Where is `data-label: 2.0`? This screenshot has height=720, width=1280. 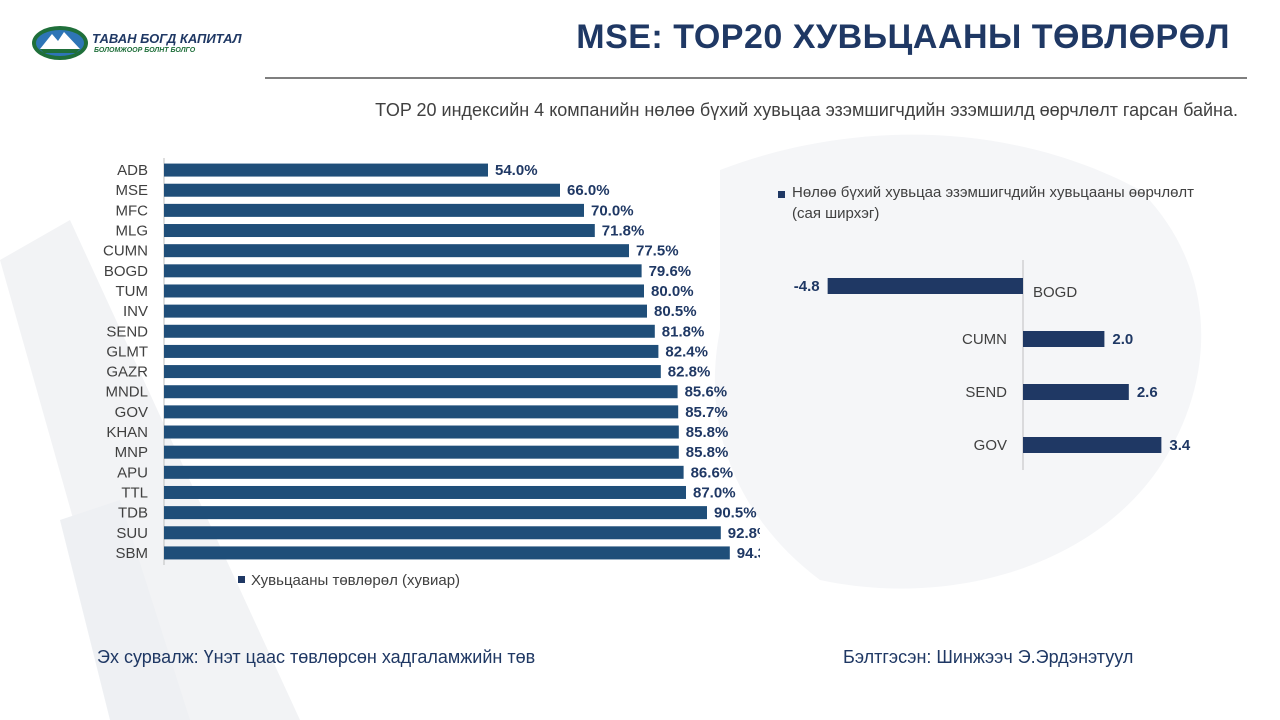
data-label: 2.0 is located at coordinates (1122, 339).